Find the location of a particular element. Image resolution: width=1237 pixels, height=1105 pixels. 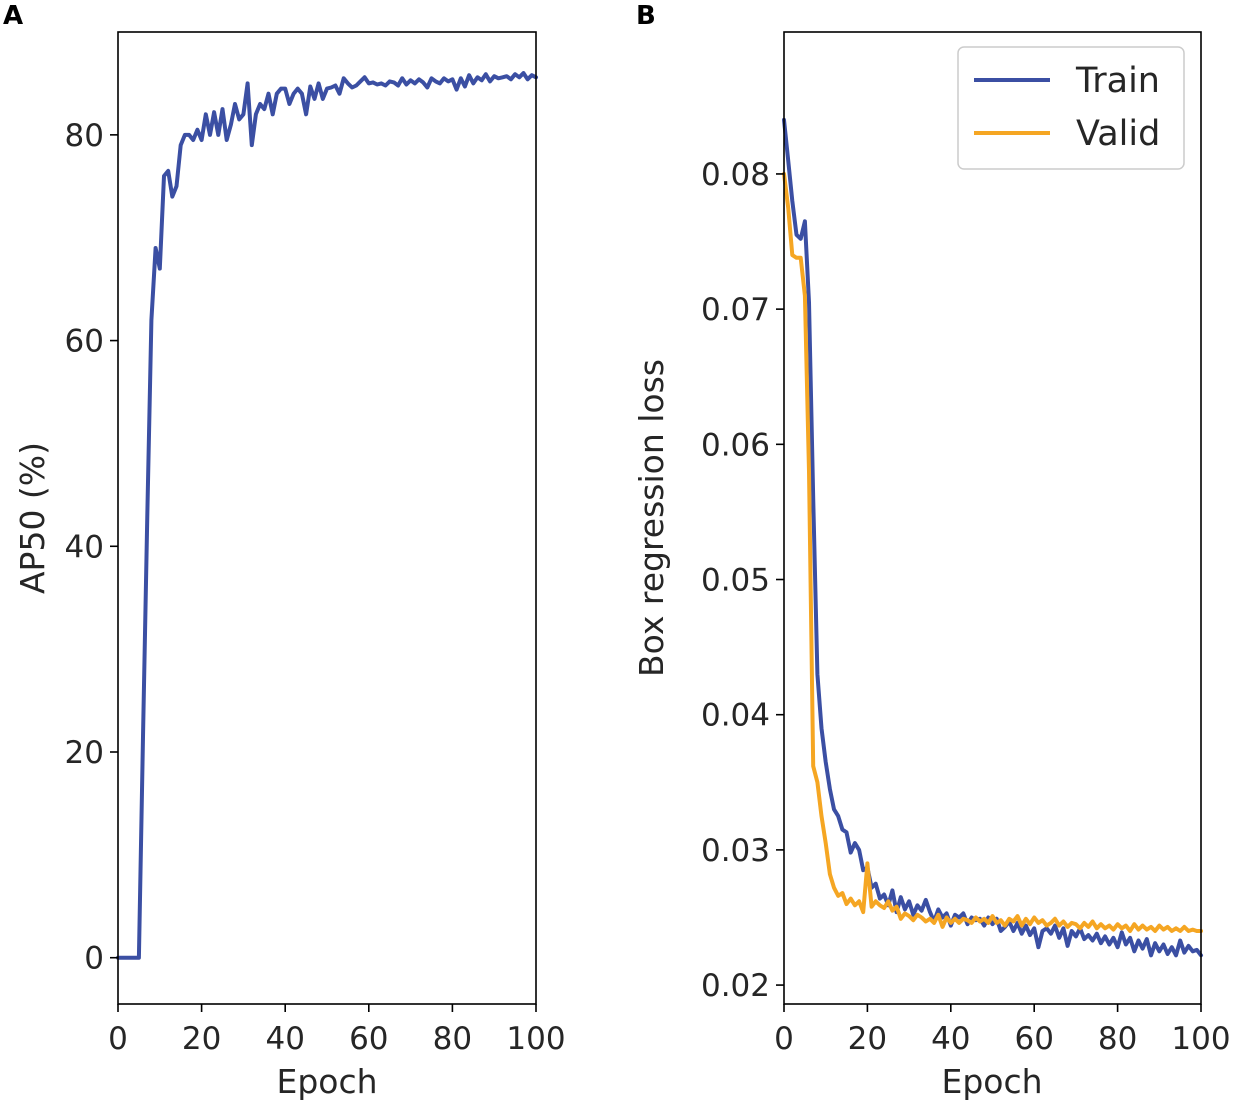

panel-b-y-axis-label: Box regression loss is located at coordinates (651, 518).